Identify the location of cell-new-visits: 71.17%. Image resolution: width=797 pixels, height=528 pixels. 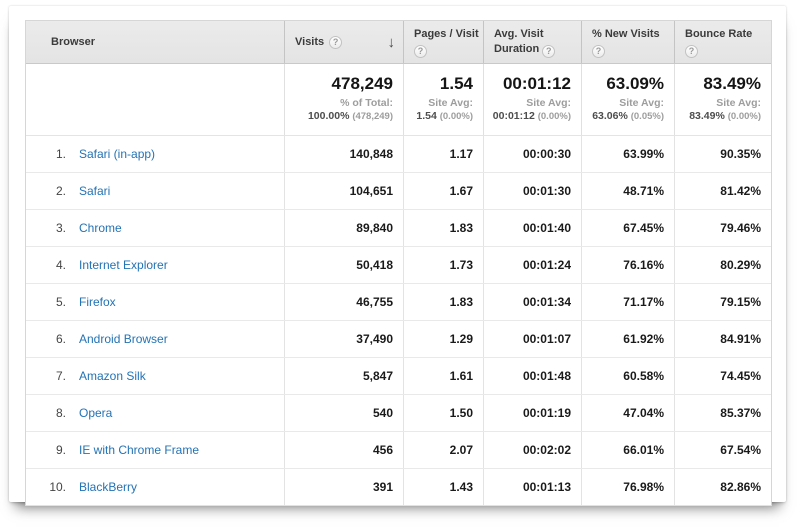
(627, 302).